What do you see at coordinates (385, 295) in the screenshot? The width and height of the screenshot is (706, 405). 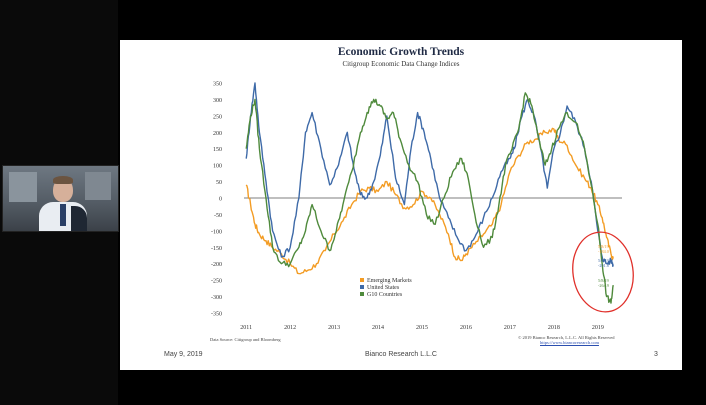 I see `legend-label-g10: G10 Countries` at bounding box center [385, 295].